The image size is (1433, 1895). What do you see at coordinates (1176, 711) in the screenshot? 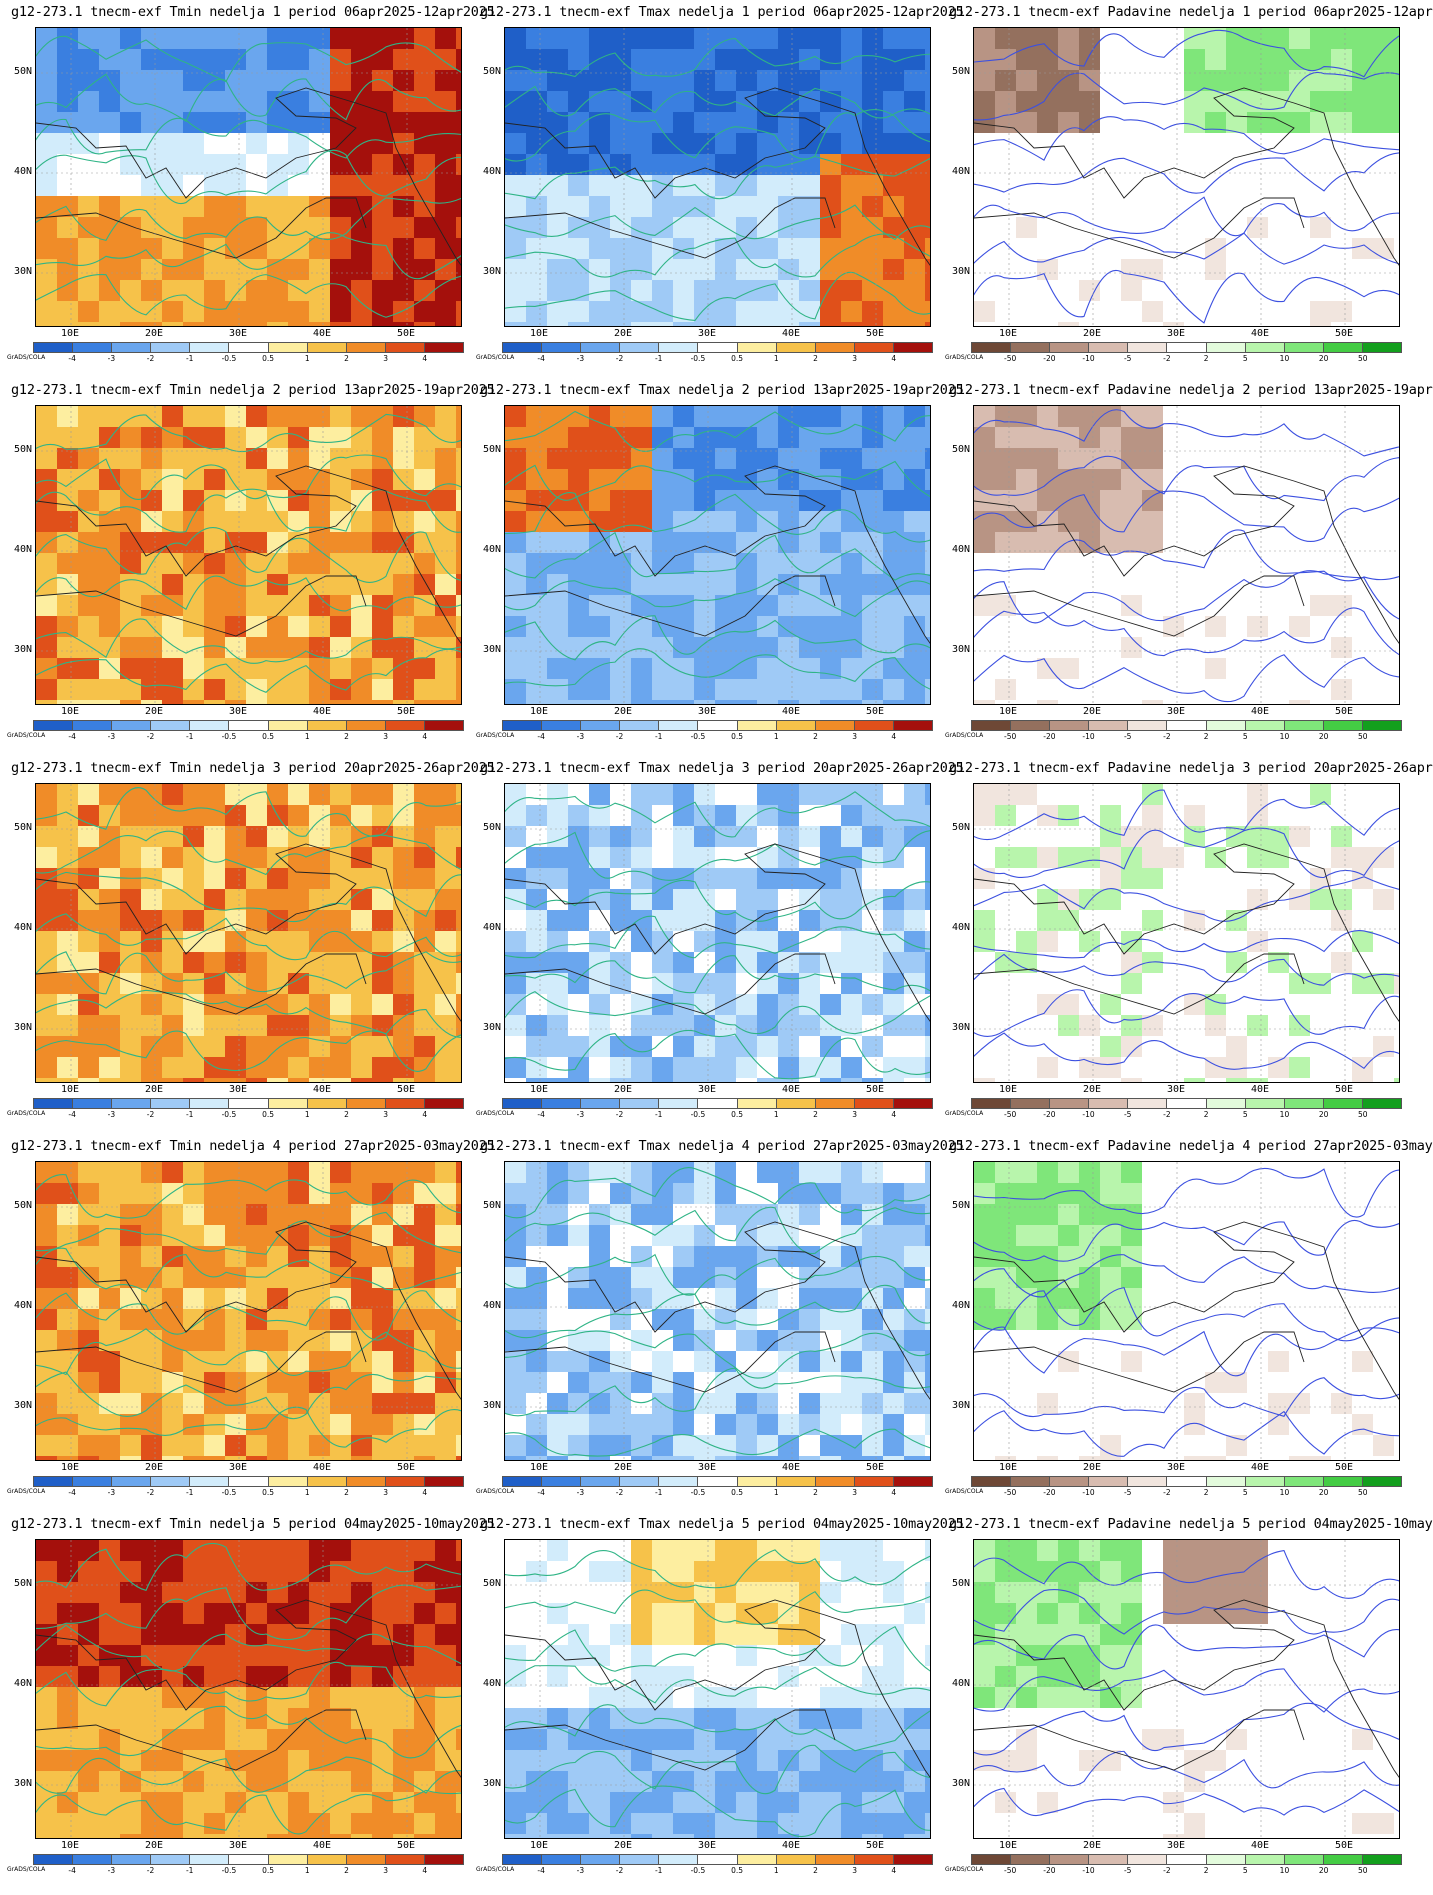
I see `longitude-label: 30E` at bounding box center [1176, 711].